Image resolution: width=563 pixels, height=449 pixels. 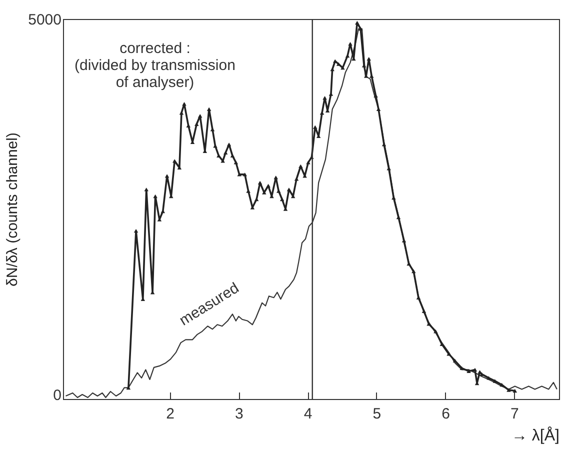 What do you see at coordinates (446, 414) in the screenshot?
I see `x-tick-label: 6` at bounding box center [446, 414].